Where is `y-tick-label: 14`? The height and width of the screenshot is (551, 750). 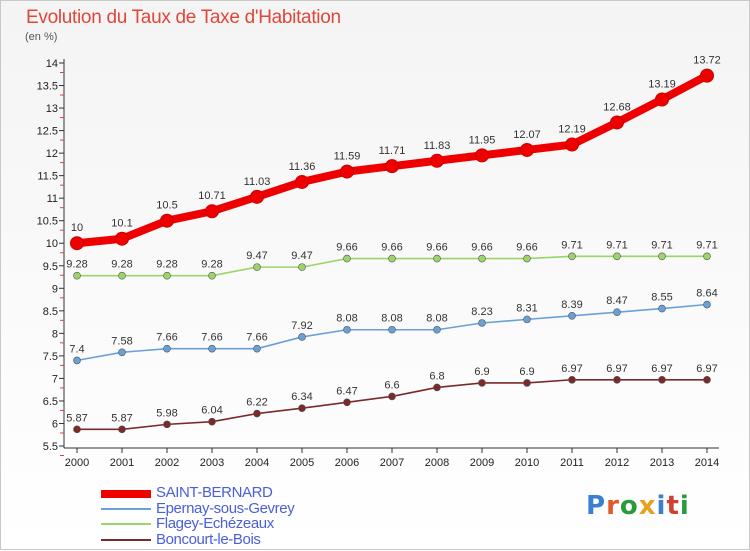 y-tick-label: 14 is located at coordinates (52, 64).